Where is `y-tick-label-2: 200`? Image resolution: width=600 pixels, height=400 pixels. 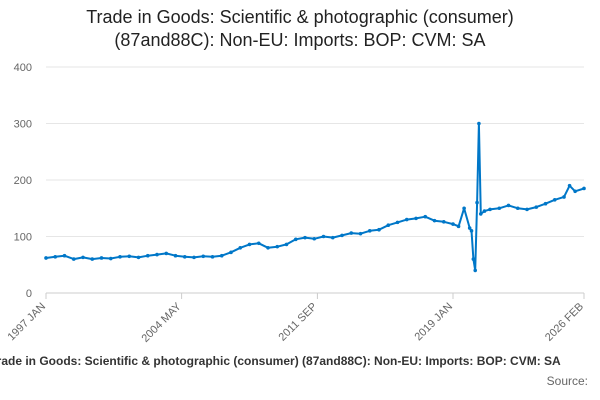
y-tick-label-2: 200 is located at coordinates (23, 181).